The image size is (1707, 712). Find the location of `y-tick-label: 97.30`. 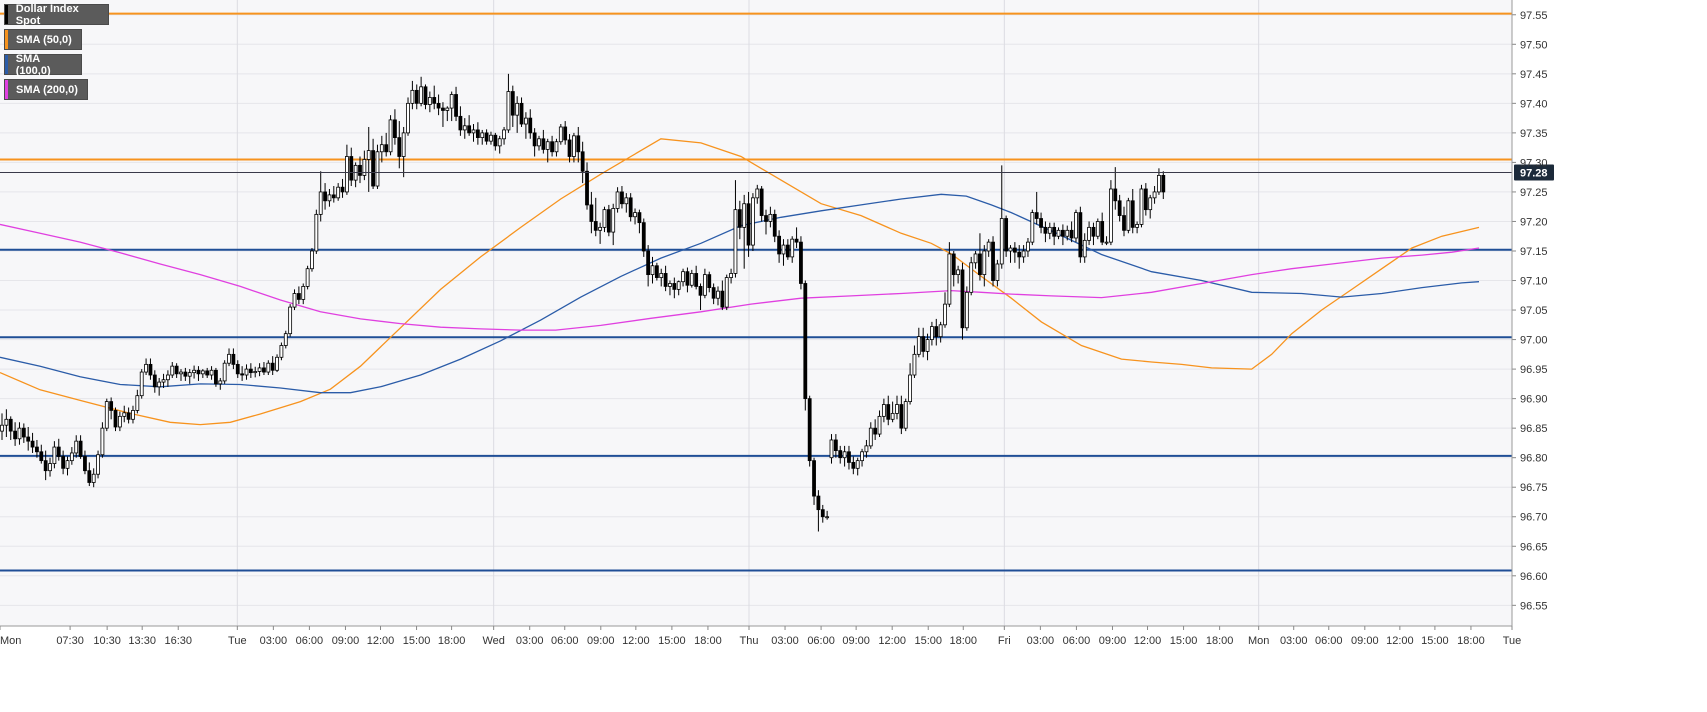

y-tick-label: 97.30 is located at coordinates (1534, 163).